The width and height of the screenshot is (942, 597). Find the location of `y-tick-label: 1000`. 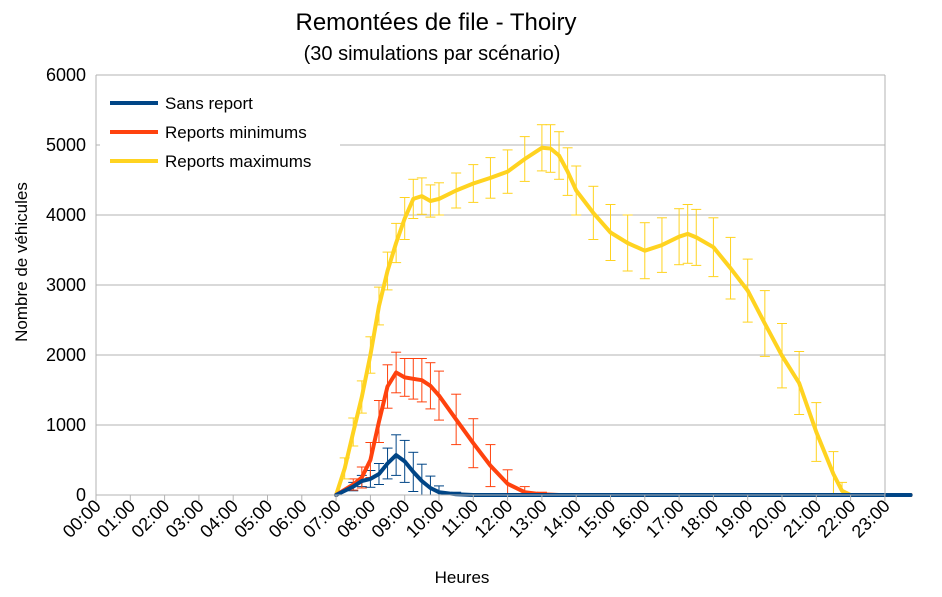

y-tick-label: 1000 is located at coordinates (66, 425).